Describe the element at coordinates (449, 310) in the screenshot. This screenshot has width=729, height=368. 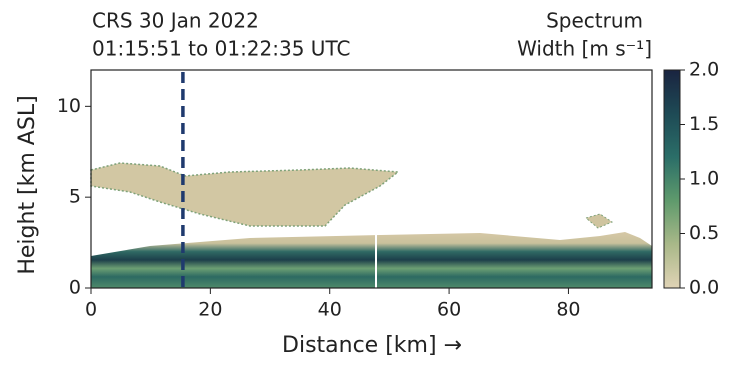
I see `x-tick-label: 60` at that location.